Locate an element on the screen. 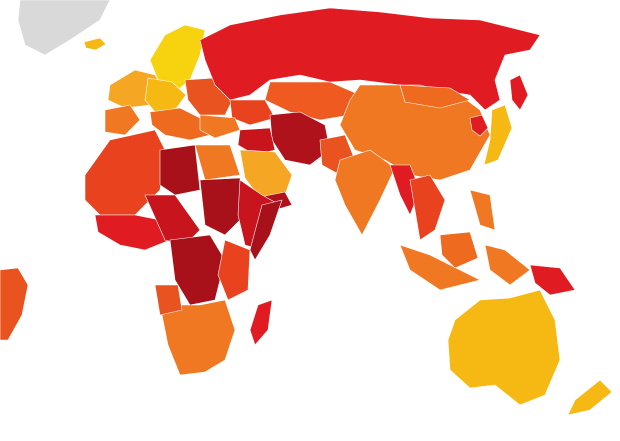  indochina is located at coordinates (427, 207).